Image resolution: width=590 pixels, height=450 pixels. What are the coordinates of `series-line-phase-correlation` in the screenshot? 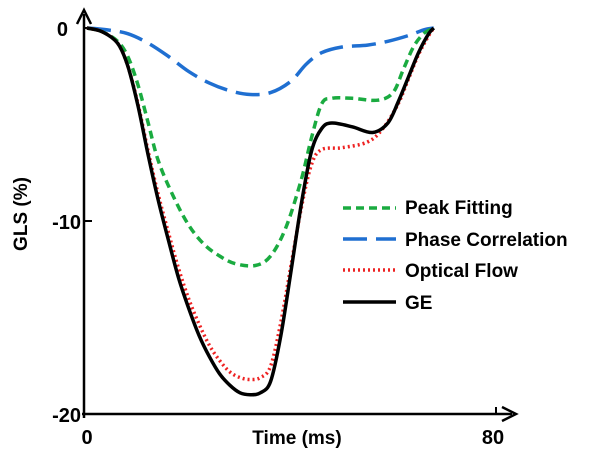 It's located at (260, 61).